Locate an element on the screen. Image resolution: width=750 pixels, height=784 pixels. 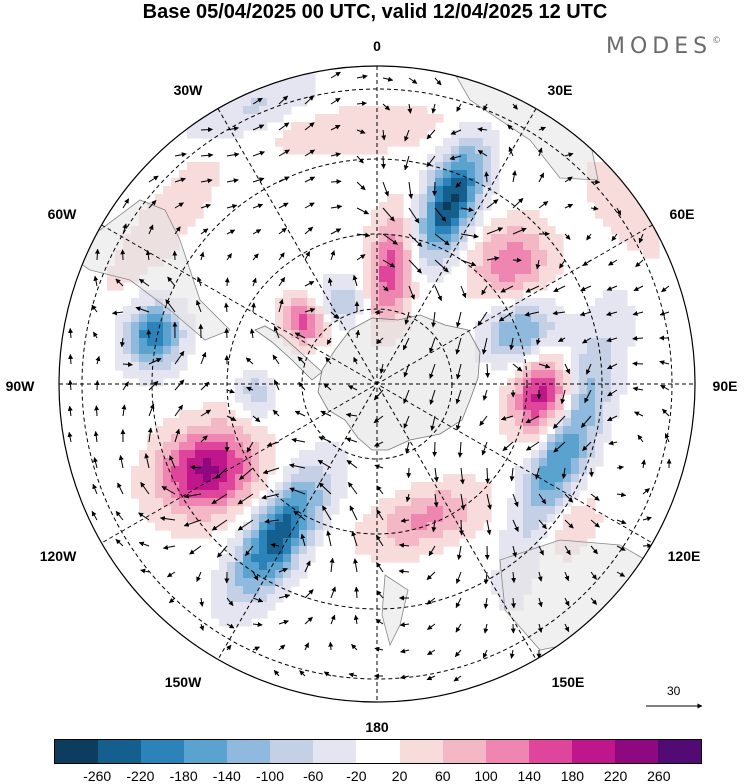
colorbar-tick-label: -100 is located at coordinates (270, 776).